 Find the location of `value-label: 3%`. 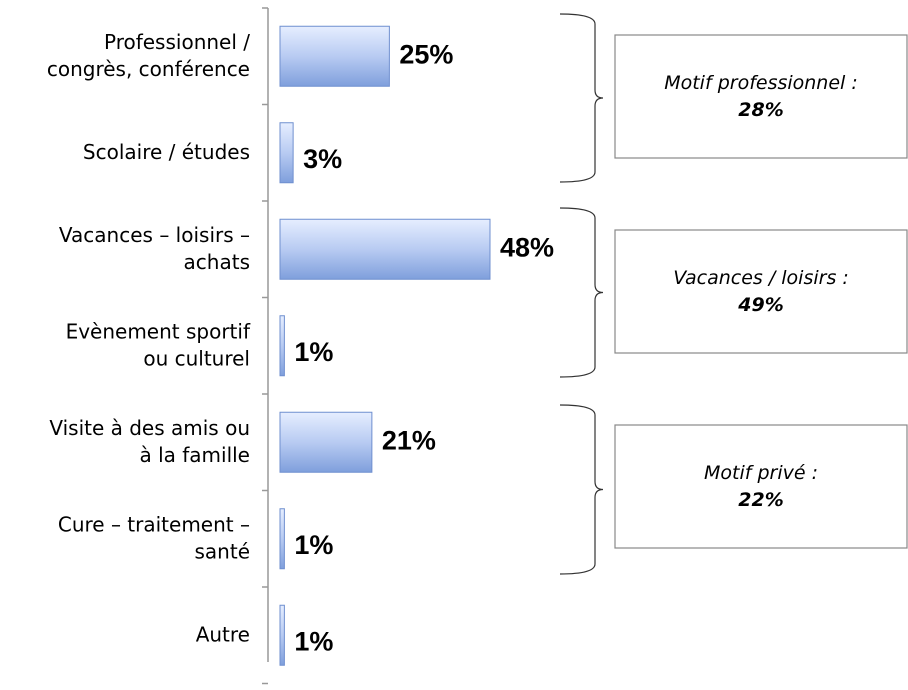

value-label: 3% is located at coordinates (322, 159).